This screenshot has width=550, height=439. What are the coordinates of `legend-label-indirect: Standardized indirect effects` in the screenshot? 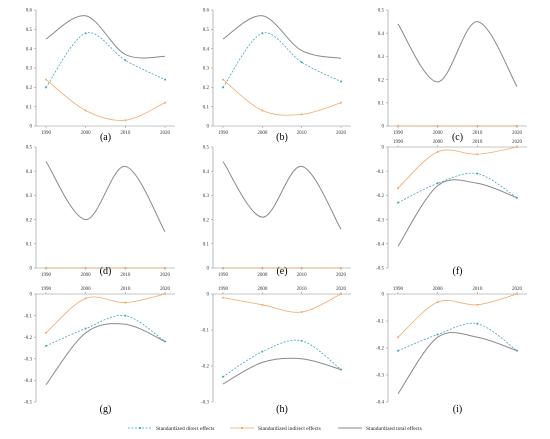 It's located at (289, 428).